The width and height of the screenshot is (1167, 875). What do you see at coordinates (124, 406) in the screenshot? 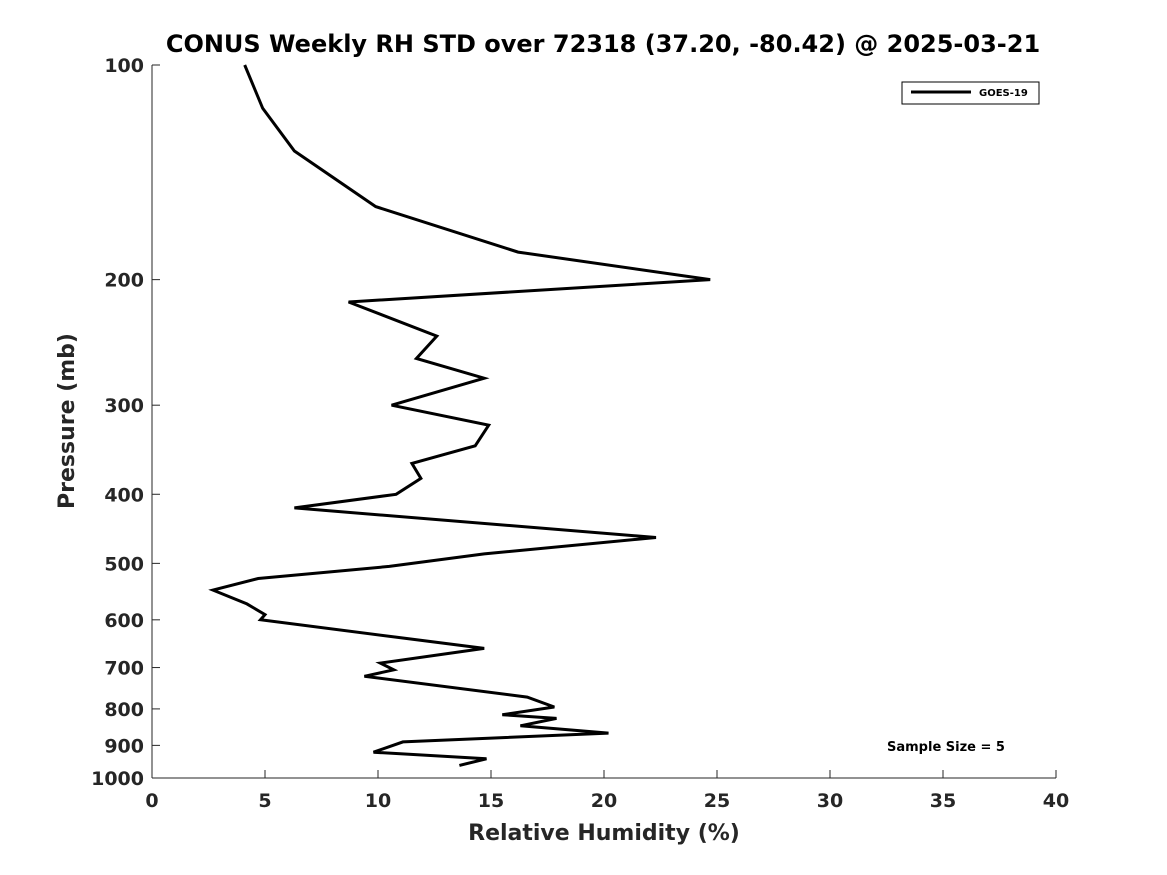
I see `y-tick-label: 300` at bounding box center [124, 406].